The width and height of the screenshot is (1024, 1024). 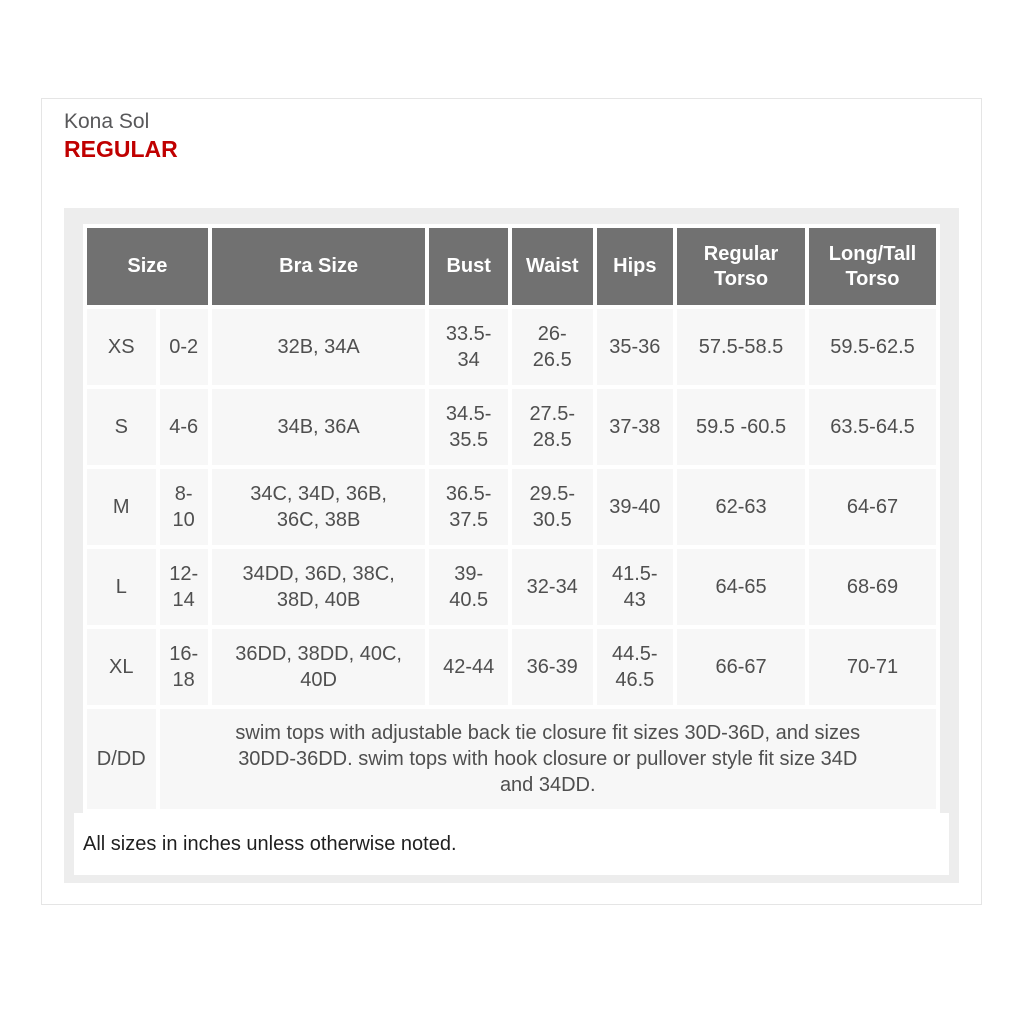 I want to click on long-tall-torso-cell: 68-69, so click(x=872, y=587).